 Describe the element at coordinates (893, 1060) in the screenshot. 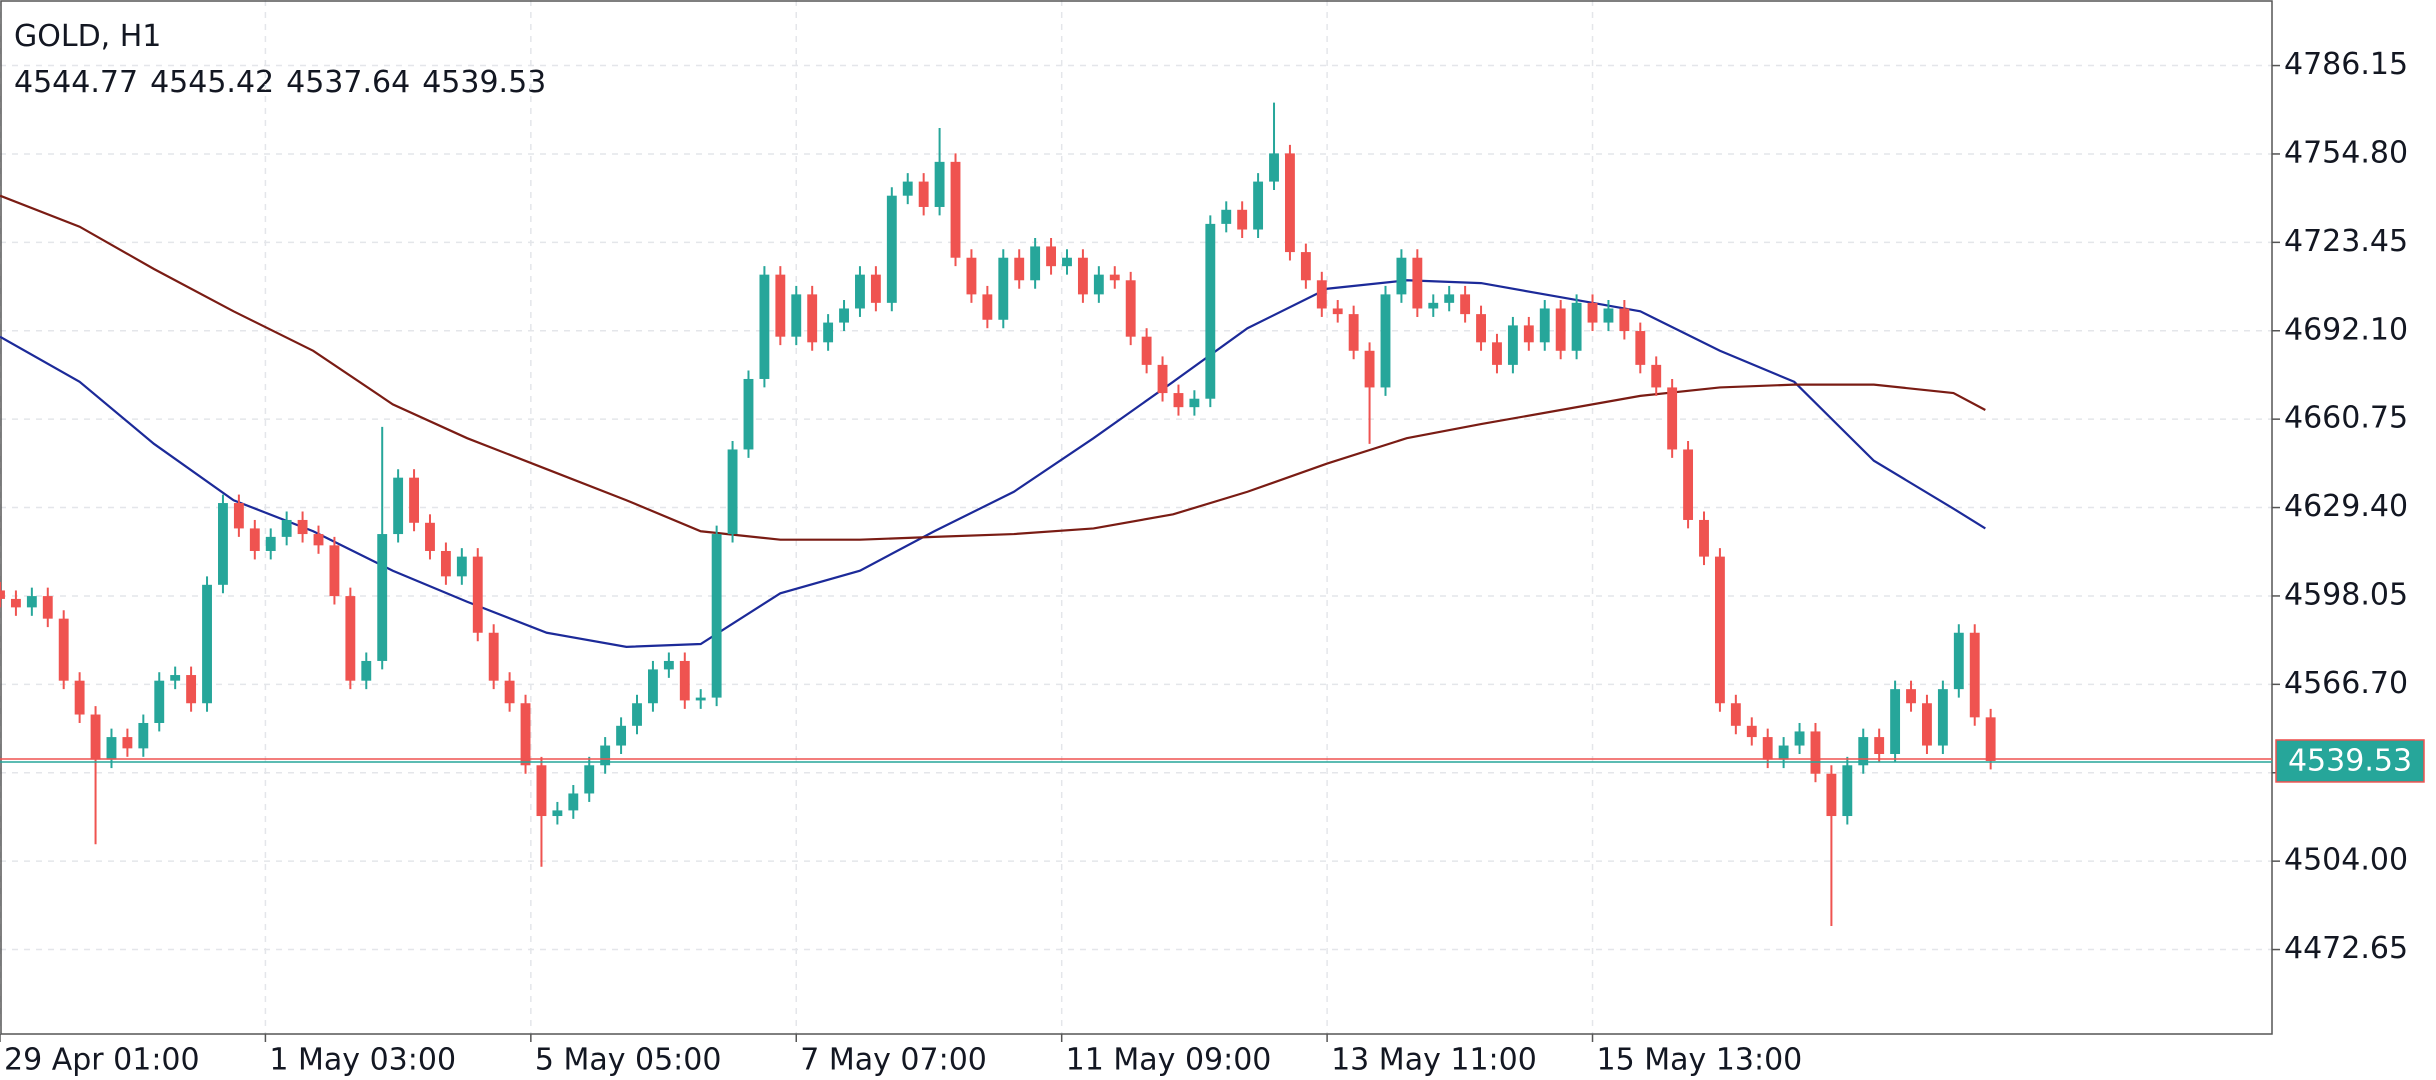

I see `x-tick-label: 7 May 07:00` at that location.